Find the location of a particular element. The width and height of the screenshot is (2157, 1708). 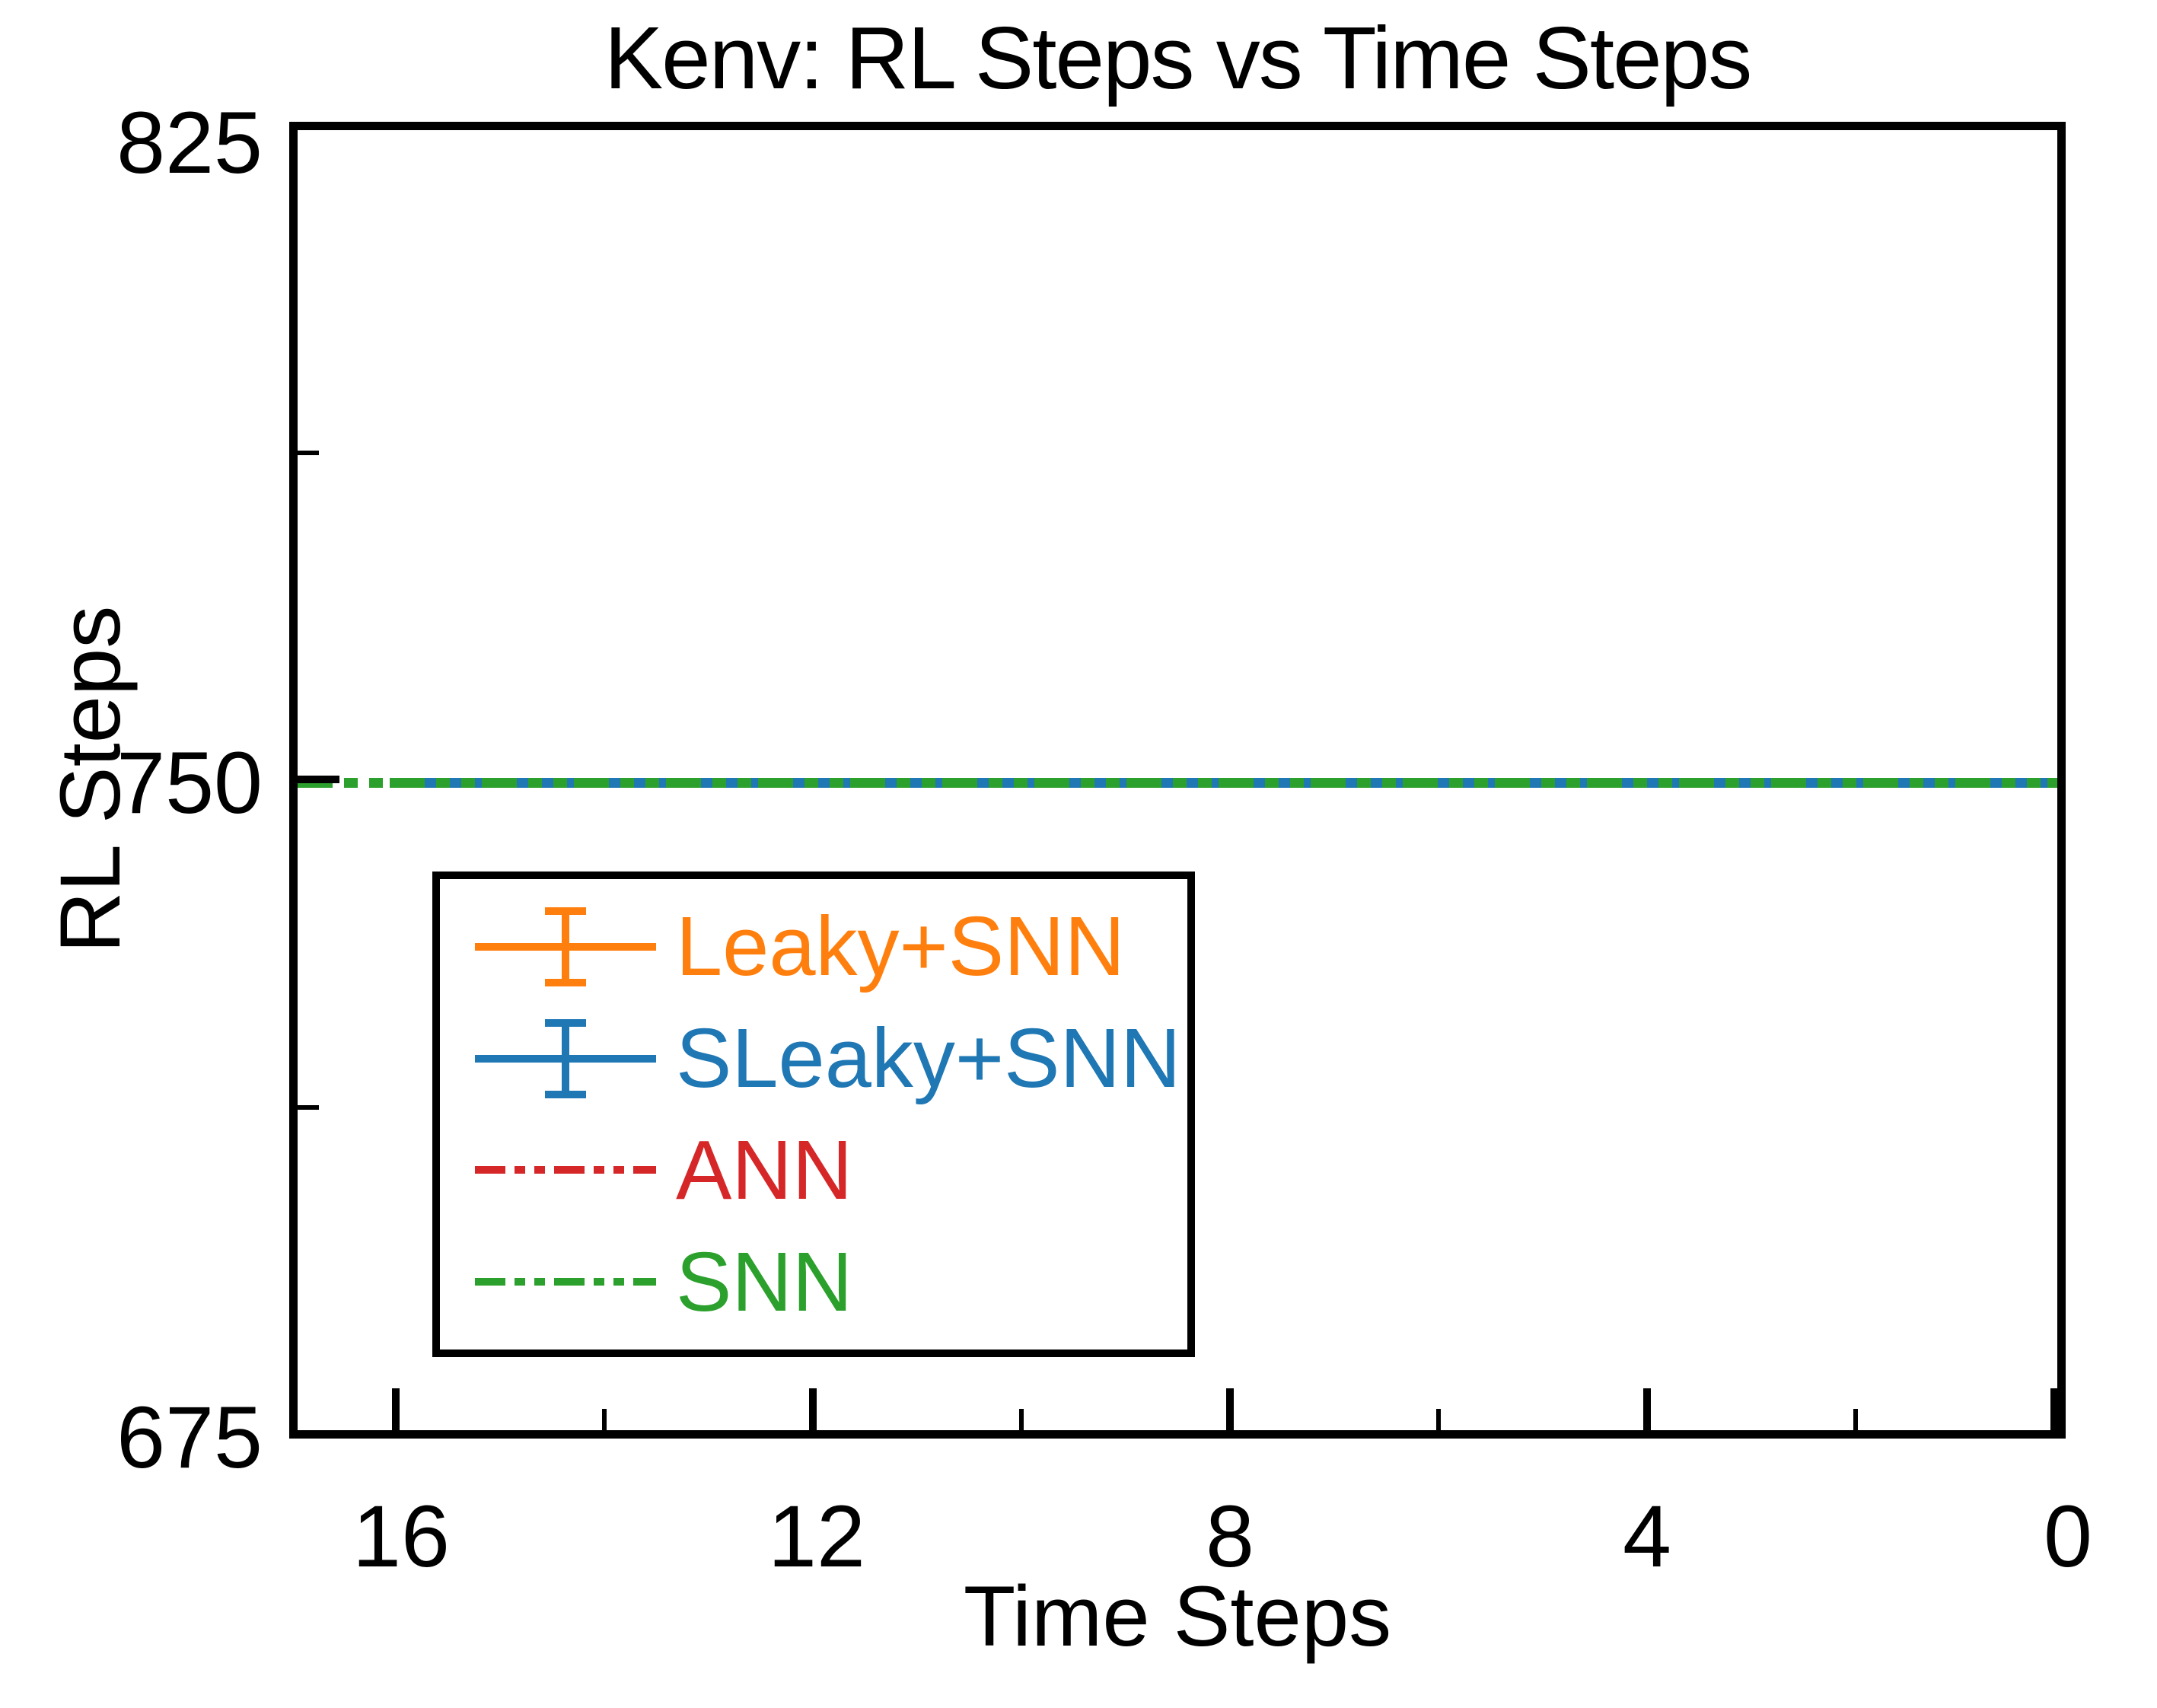

legend-entry-snn: SNN is located at coordinates (828, 1282).